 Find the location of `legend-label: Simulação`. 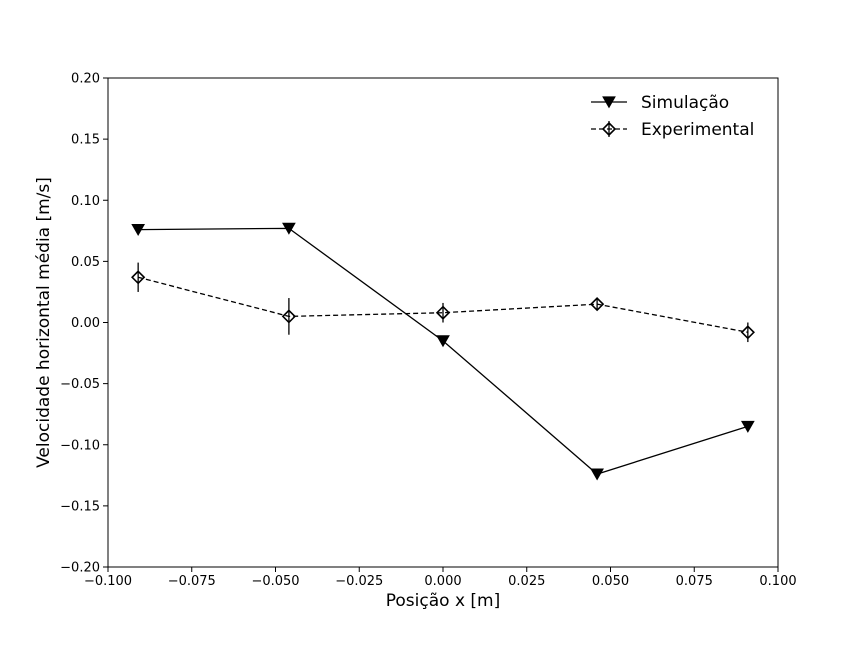

legend-label: Simulação is located at coordinates (685, 103).